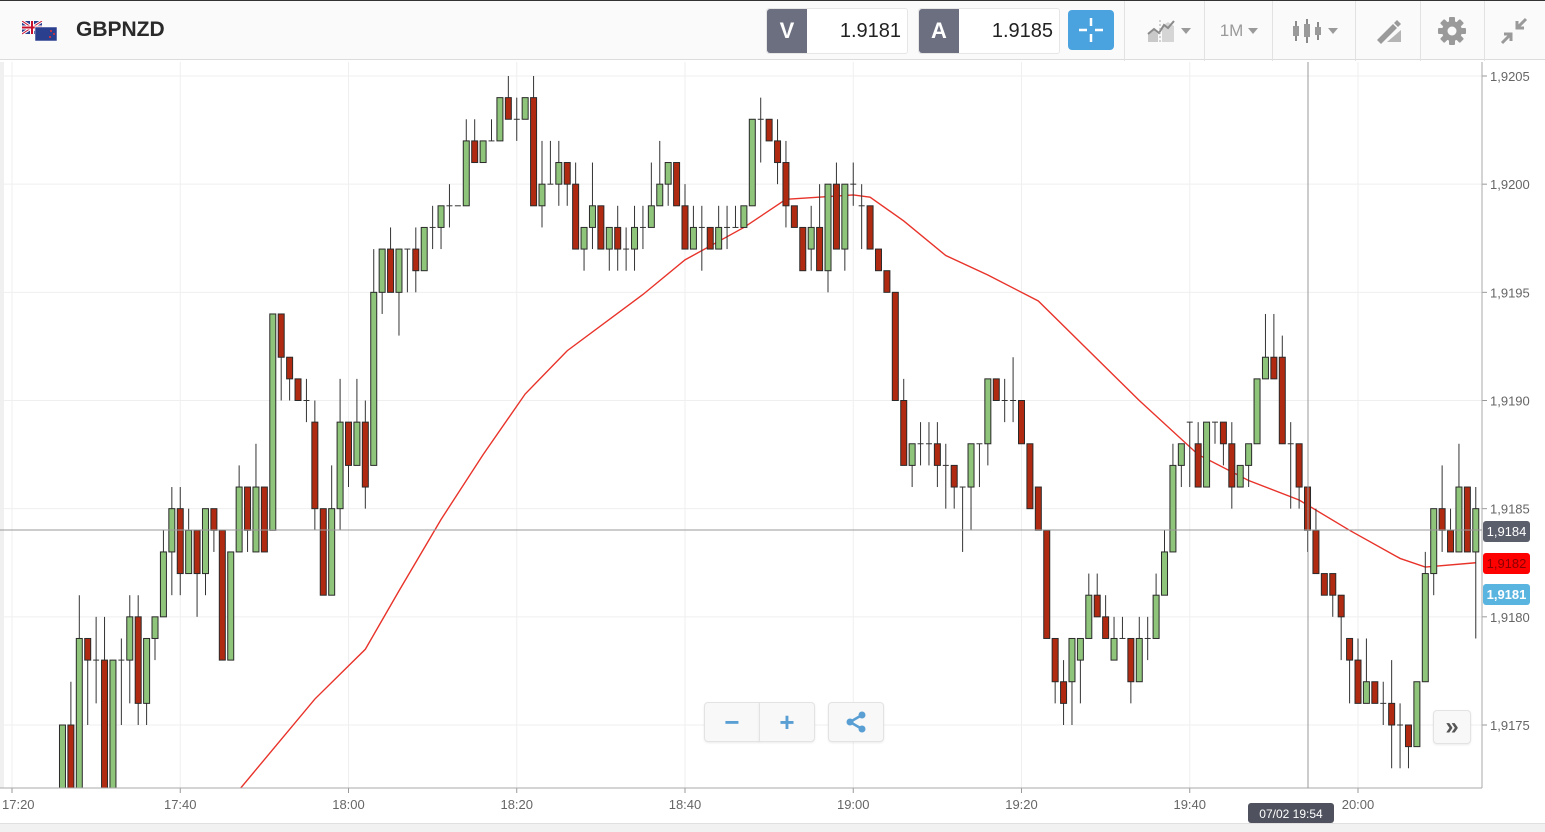 The width and height of the screenshot is (1545, 832). What do you see at coordinates (856, 722) in the screenshot?
I see `share-button` at bounding box center [856, 722].